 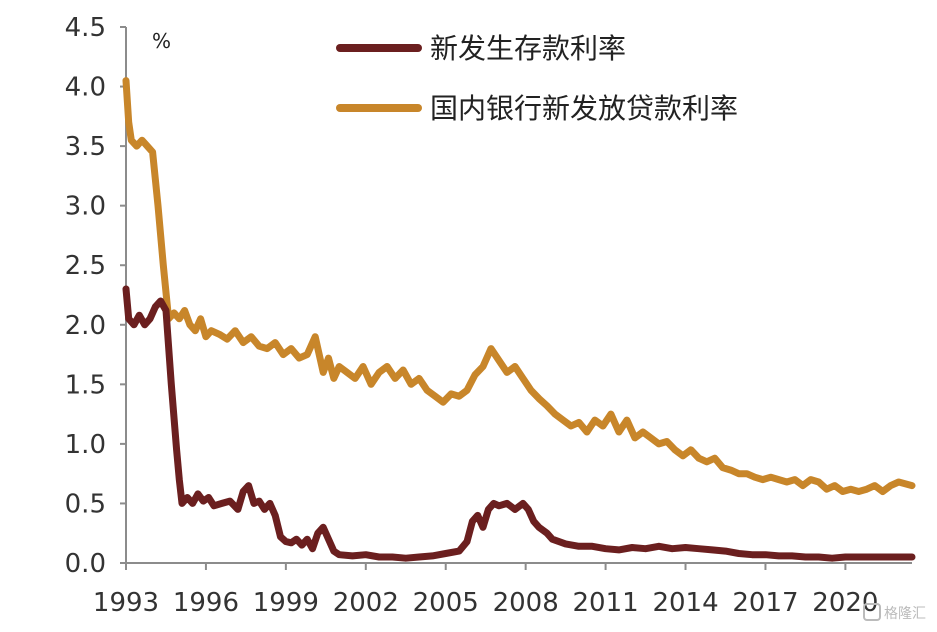 I want to click on x-ticks: 1993 1996 1999 2002 2005 2008 2011 2014 2017 2020, so click(x=485, y=590).